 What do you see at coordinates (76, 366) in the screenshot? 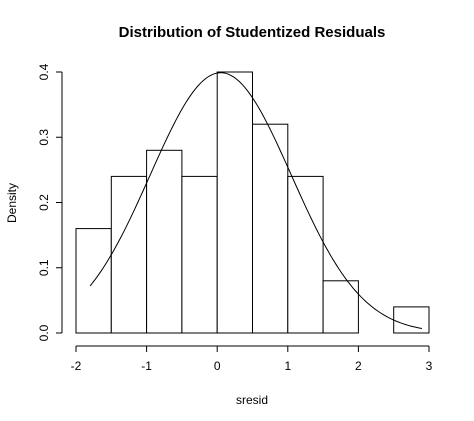
I see `x-tick-label-0: -2` at bounding box center [76, 366].